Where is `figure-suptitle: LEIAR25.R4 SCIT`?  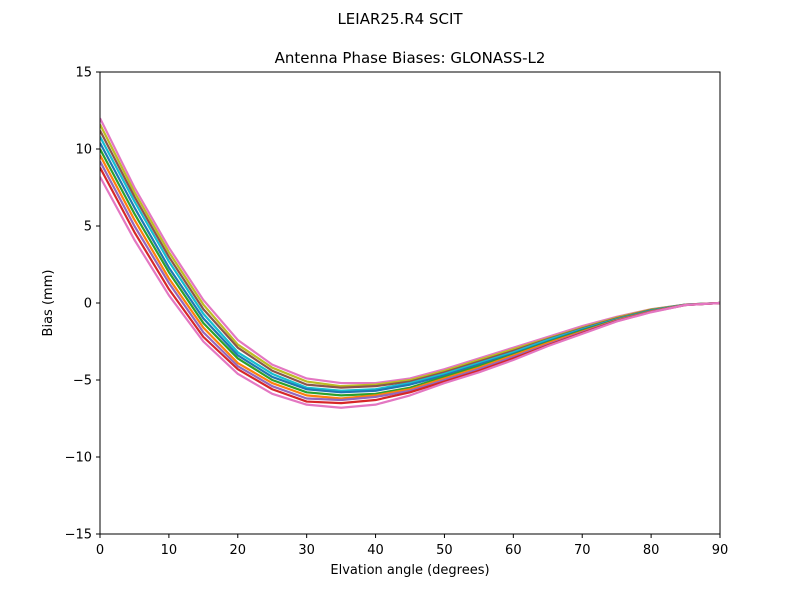 figure-suptitle: LEIAR25.R4 SCIT is located at coordinates (400, 19).